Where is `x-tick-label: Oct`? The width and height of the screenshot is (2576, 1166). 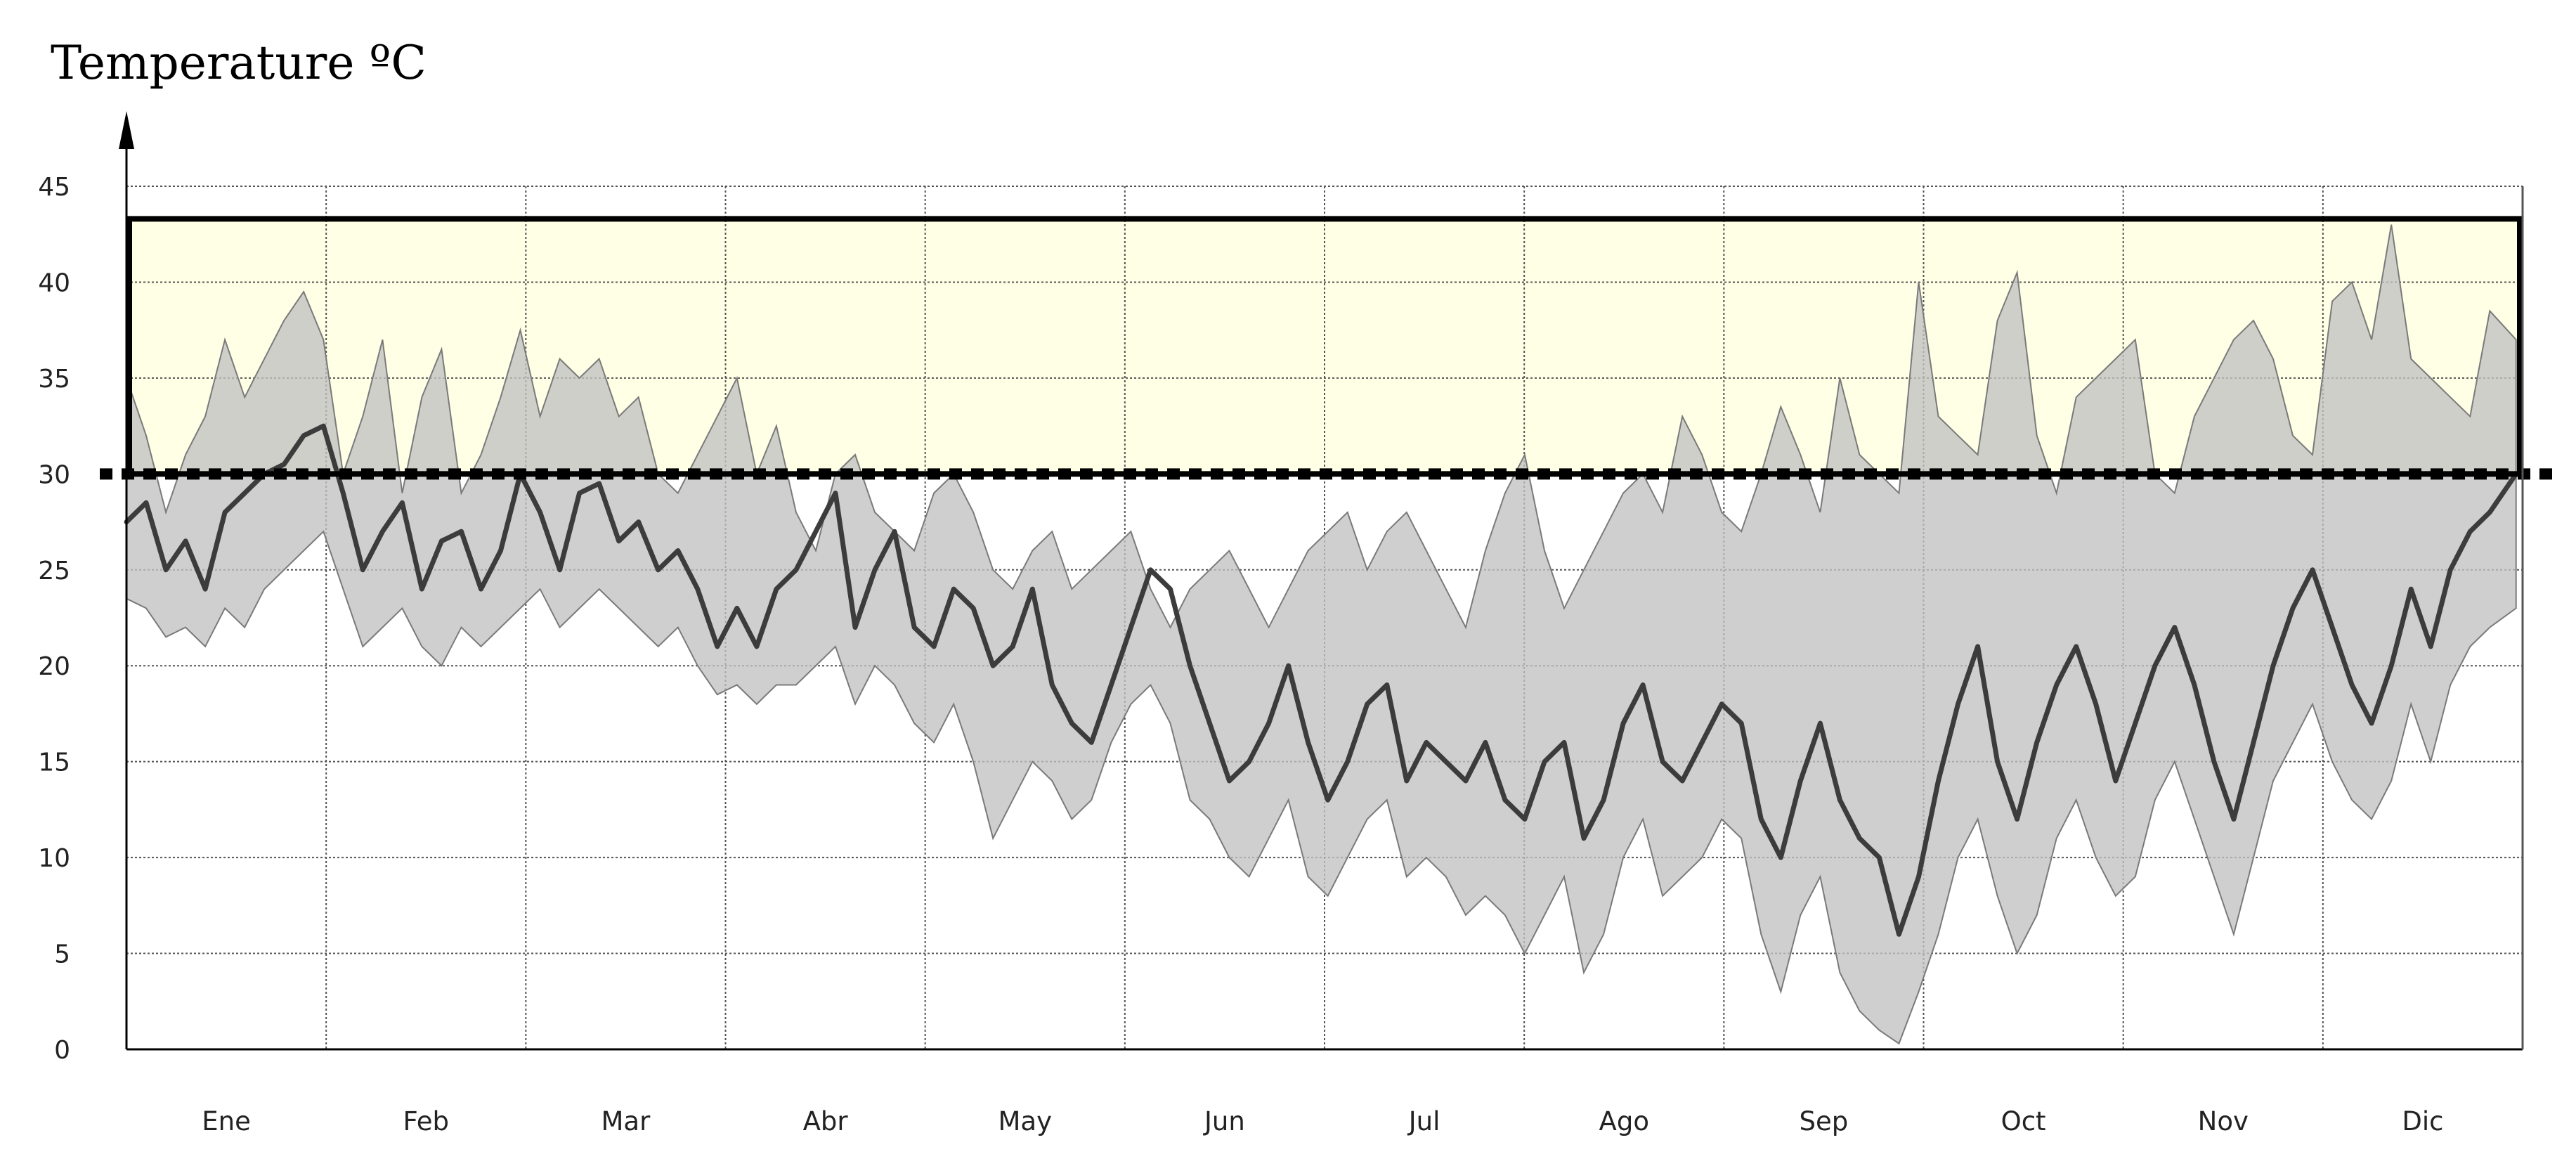 x-tick-label: Oct is located at coordinates (2023, 1121).